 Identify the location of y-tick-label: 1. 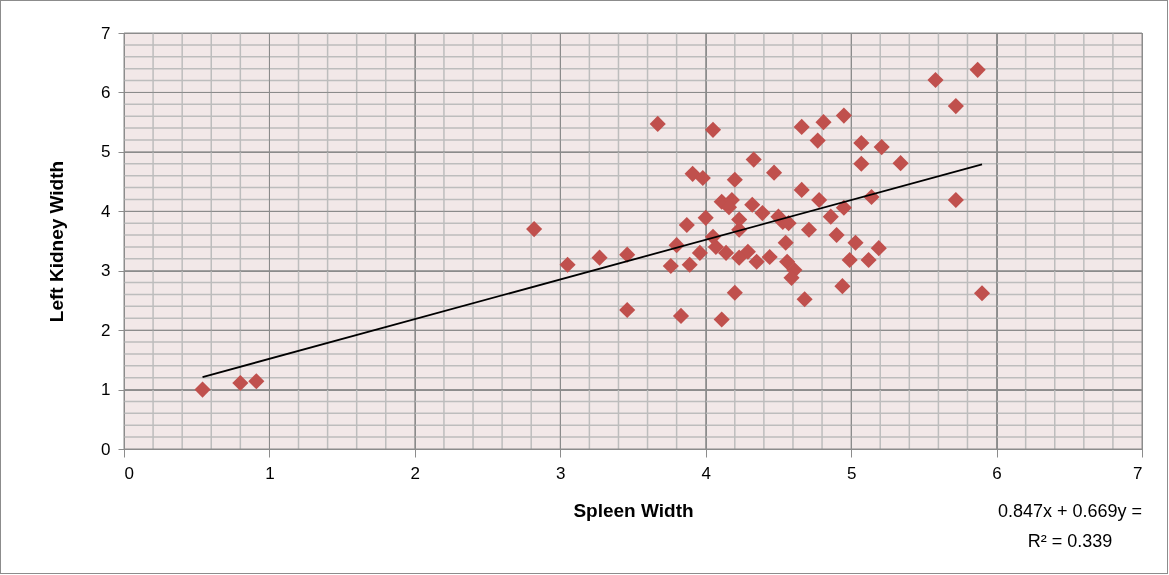
(106, 390).